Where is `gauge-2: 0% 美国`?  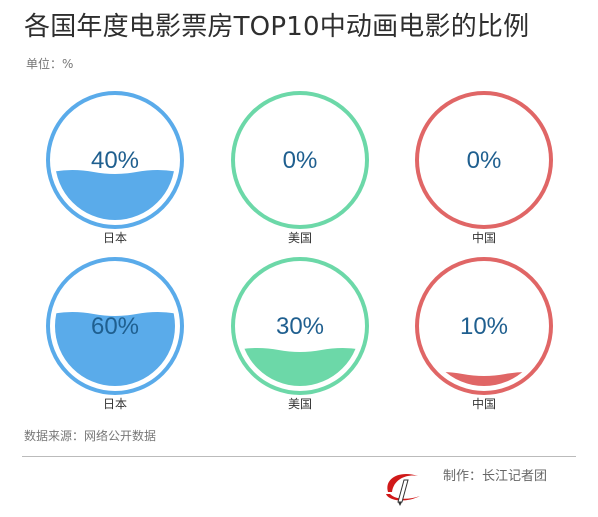 gauge-2: 0% 美国 is located at coordinates (300, 168).